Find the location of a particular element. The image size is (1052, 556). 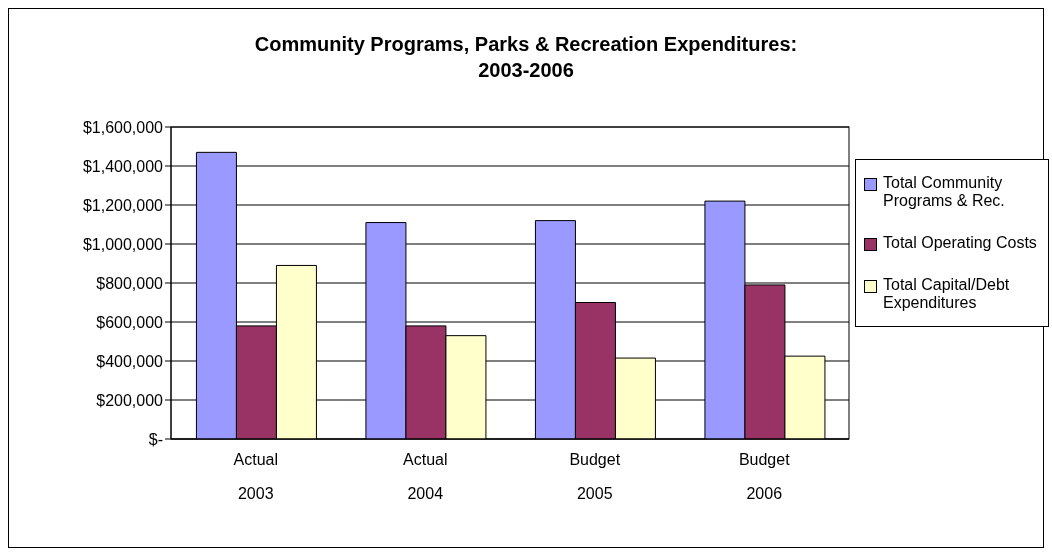

y-tick-label: $1,200,000 is located at coordinates (123, 205).